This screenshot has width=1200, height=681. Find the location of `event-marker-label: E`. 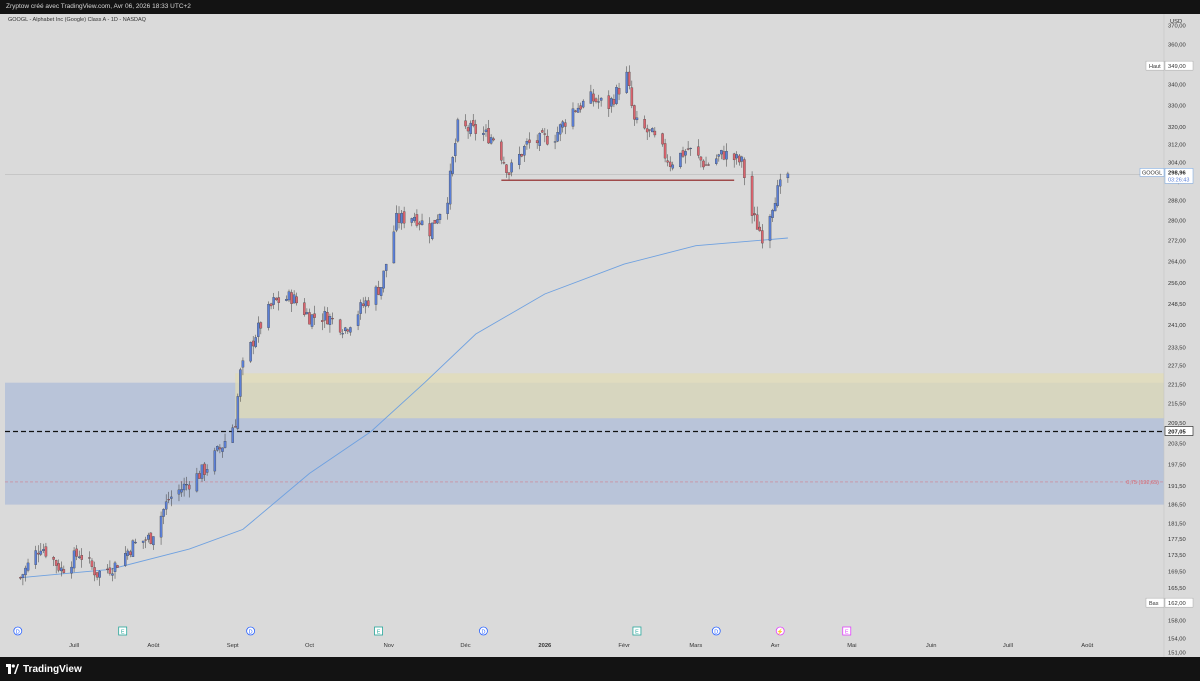

event-marker-label: E is located at coordinates (637, 633).